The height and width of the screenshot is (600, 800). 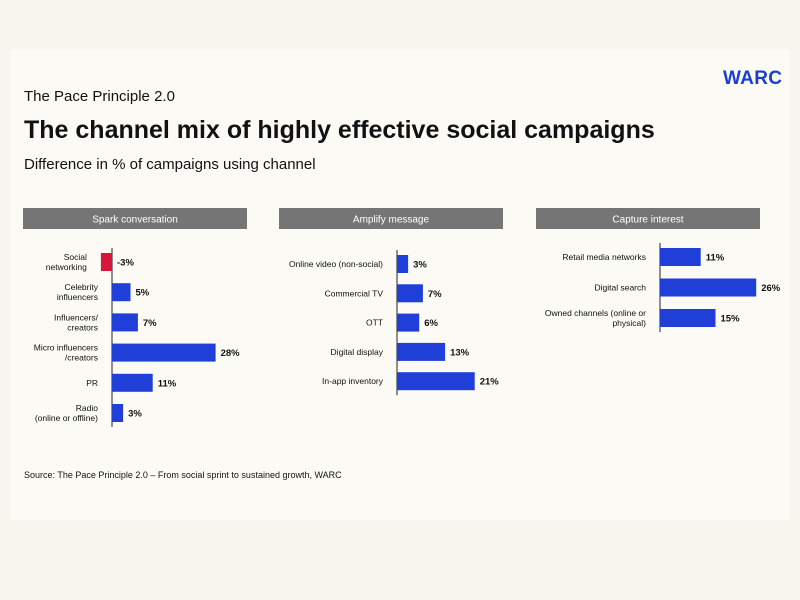 I want to click on value-label-amplify-message-2: 6%, so click(x=431, y=323).